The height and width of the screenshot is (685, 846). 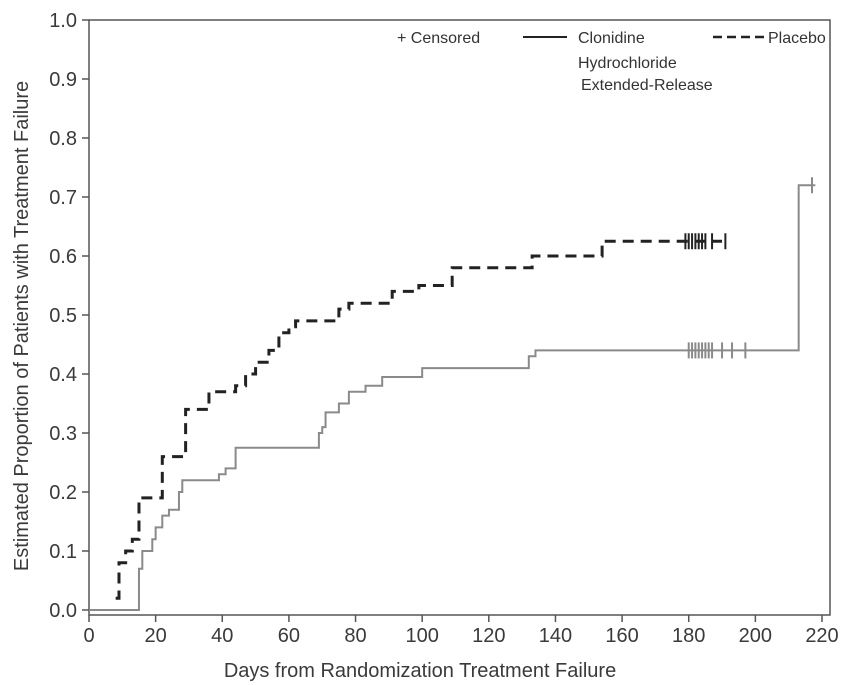 What do you see at coordinates (63, 611) in the screenshot?
I see `y-tick-label: 0.0` at bounding box center [63, 611].